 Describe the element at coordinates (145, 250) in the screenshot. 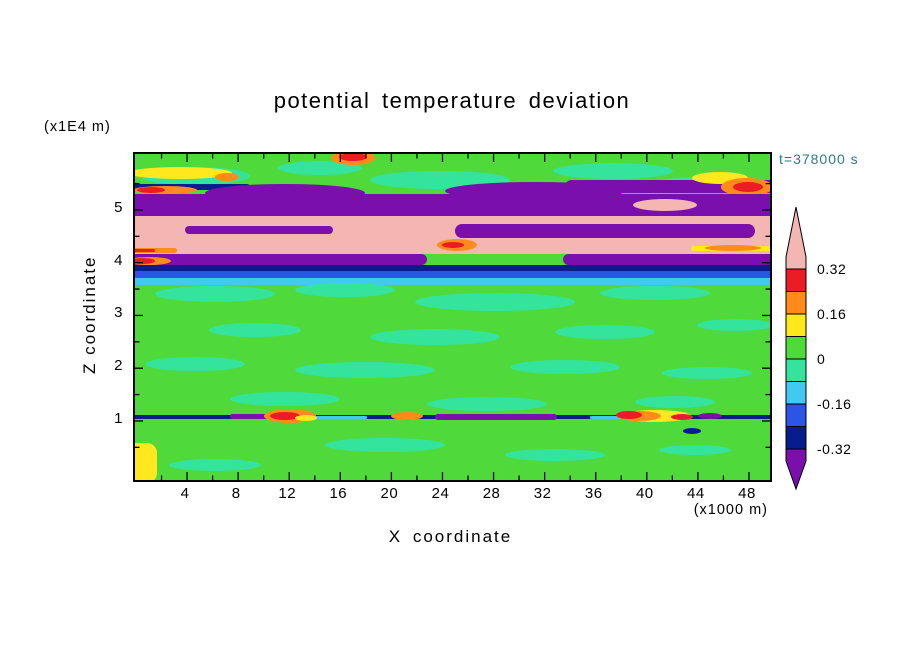

I see `contour-band-red` at that location.